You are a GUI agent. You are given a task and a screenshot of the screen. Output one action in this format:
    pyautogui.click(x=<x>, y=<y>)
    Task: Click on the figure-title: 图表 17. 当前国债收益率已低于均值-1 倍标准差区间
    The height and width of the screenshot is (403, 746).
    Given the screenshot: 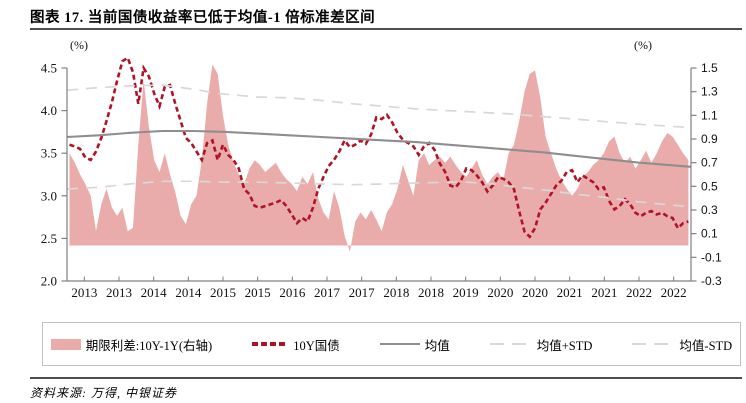 What is the action you would take?
    pyautogui.click(x=203, y=18)
    